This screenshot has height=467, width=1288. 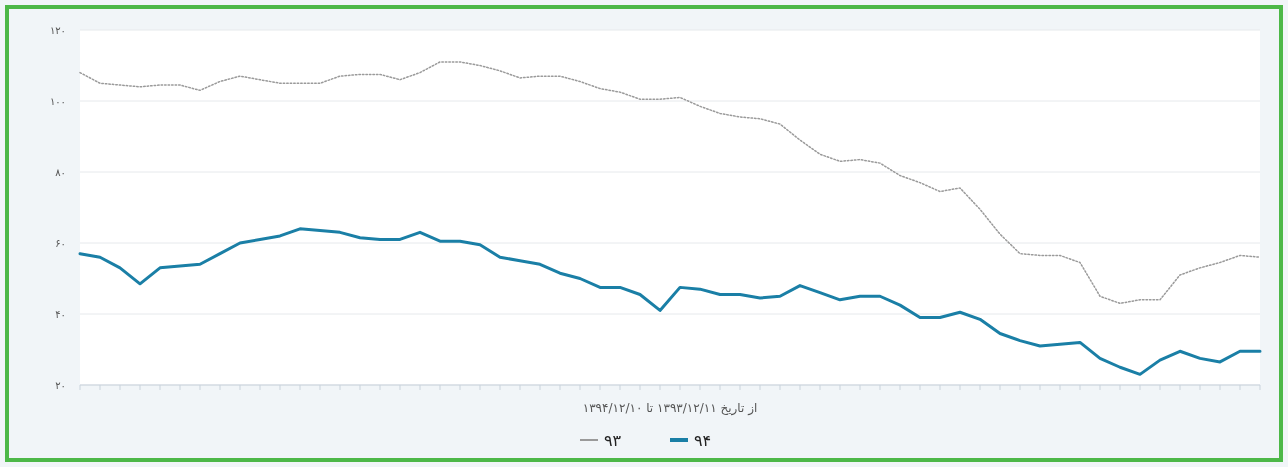 What do you see at coordinates (670, 408) in the screenshot?
I see `x-axis-title: از تاریخ ۱۳۹۳/۱۲/۱۱ تا ۱۳۹۴/۱۲/۱۰` at bounding box center [670, 408].